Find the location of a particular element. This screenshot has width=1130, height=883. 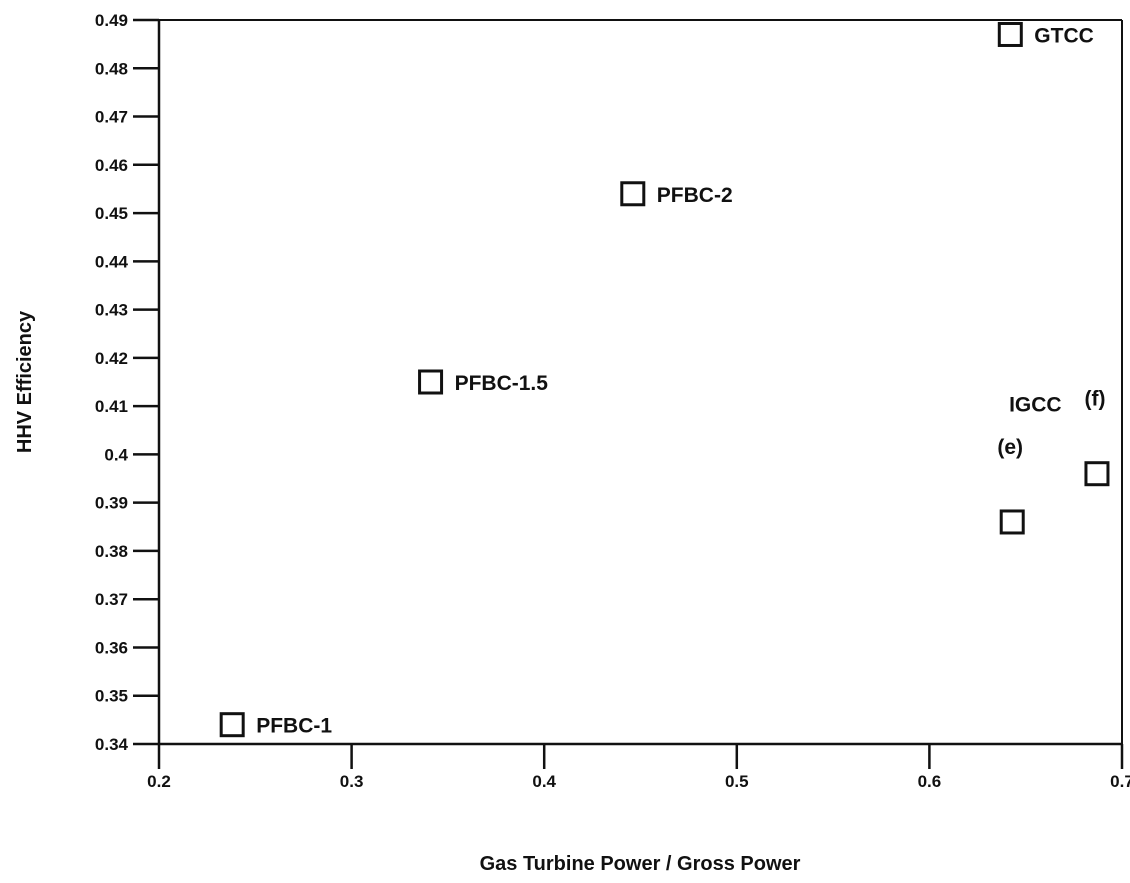

y-tick-label: 0.41 is located at coordinates (111, 406).